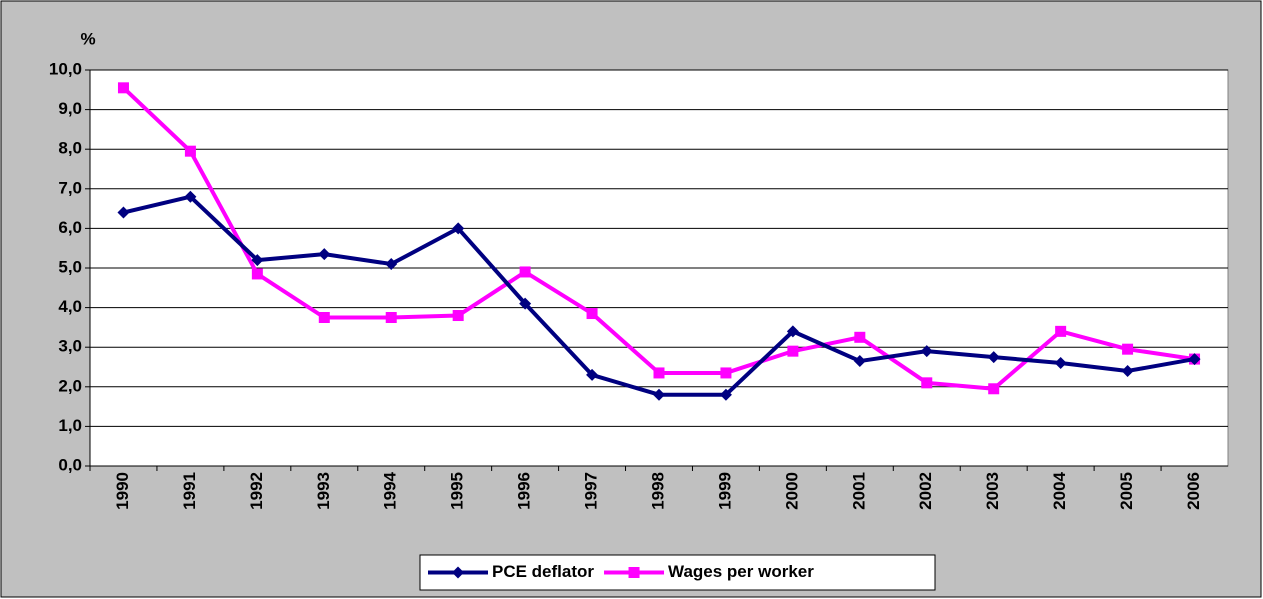 The width and height of the screenshot is (1263, 599). Describe the element at coordinates (657, 491) in the screenshot. I see `x-tick-label: 1998` at that location.